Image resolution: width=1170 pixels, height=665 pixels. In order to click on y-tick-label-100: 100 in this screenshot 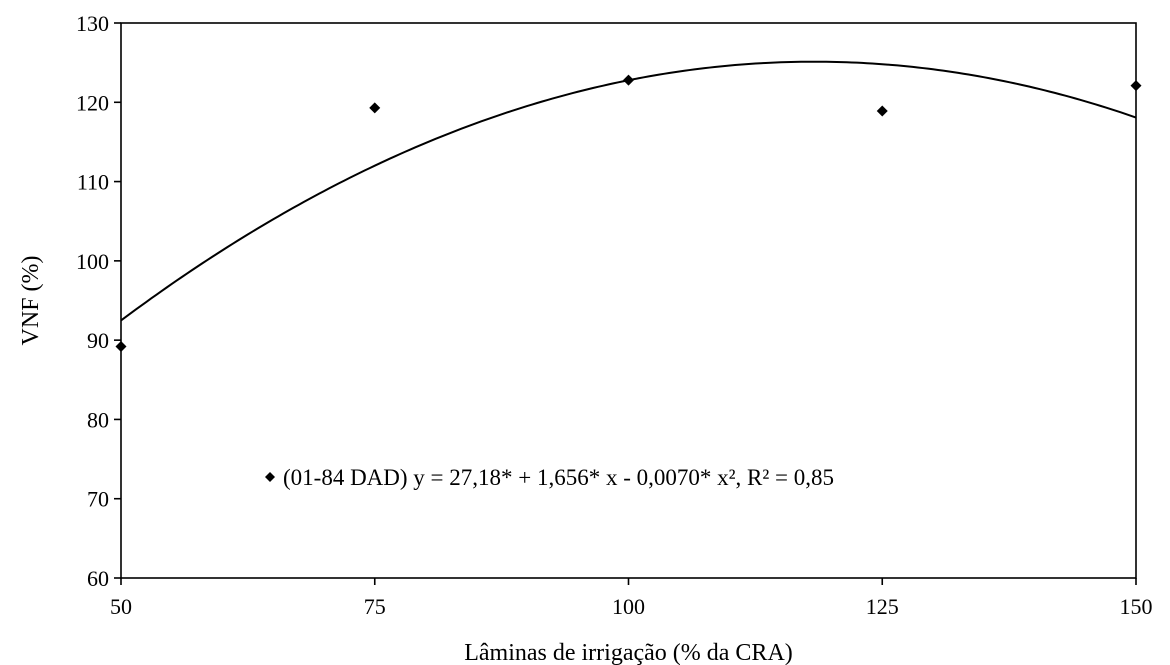, I will do `click(92, 261)`.